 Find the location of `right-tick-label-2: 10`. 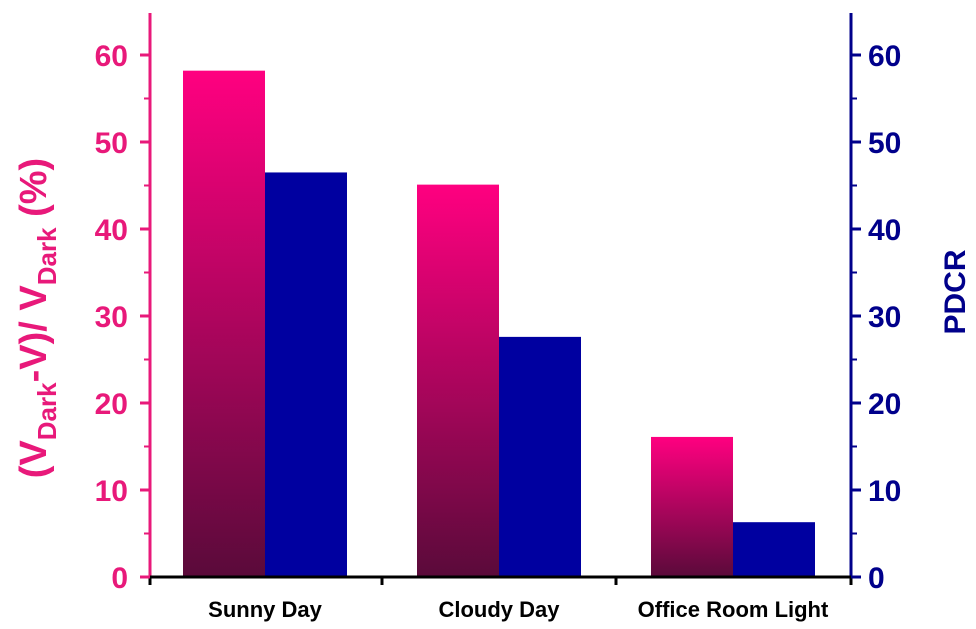

right-tick-label-2: 10 is located at coordinates (884, 491).